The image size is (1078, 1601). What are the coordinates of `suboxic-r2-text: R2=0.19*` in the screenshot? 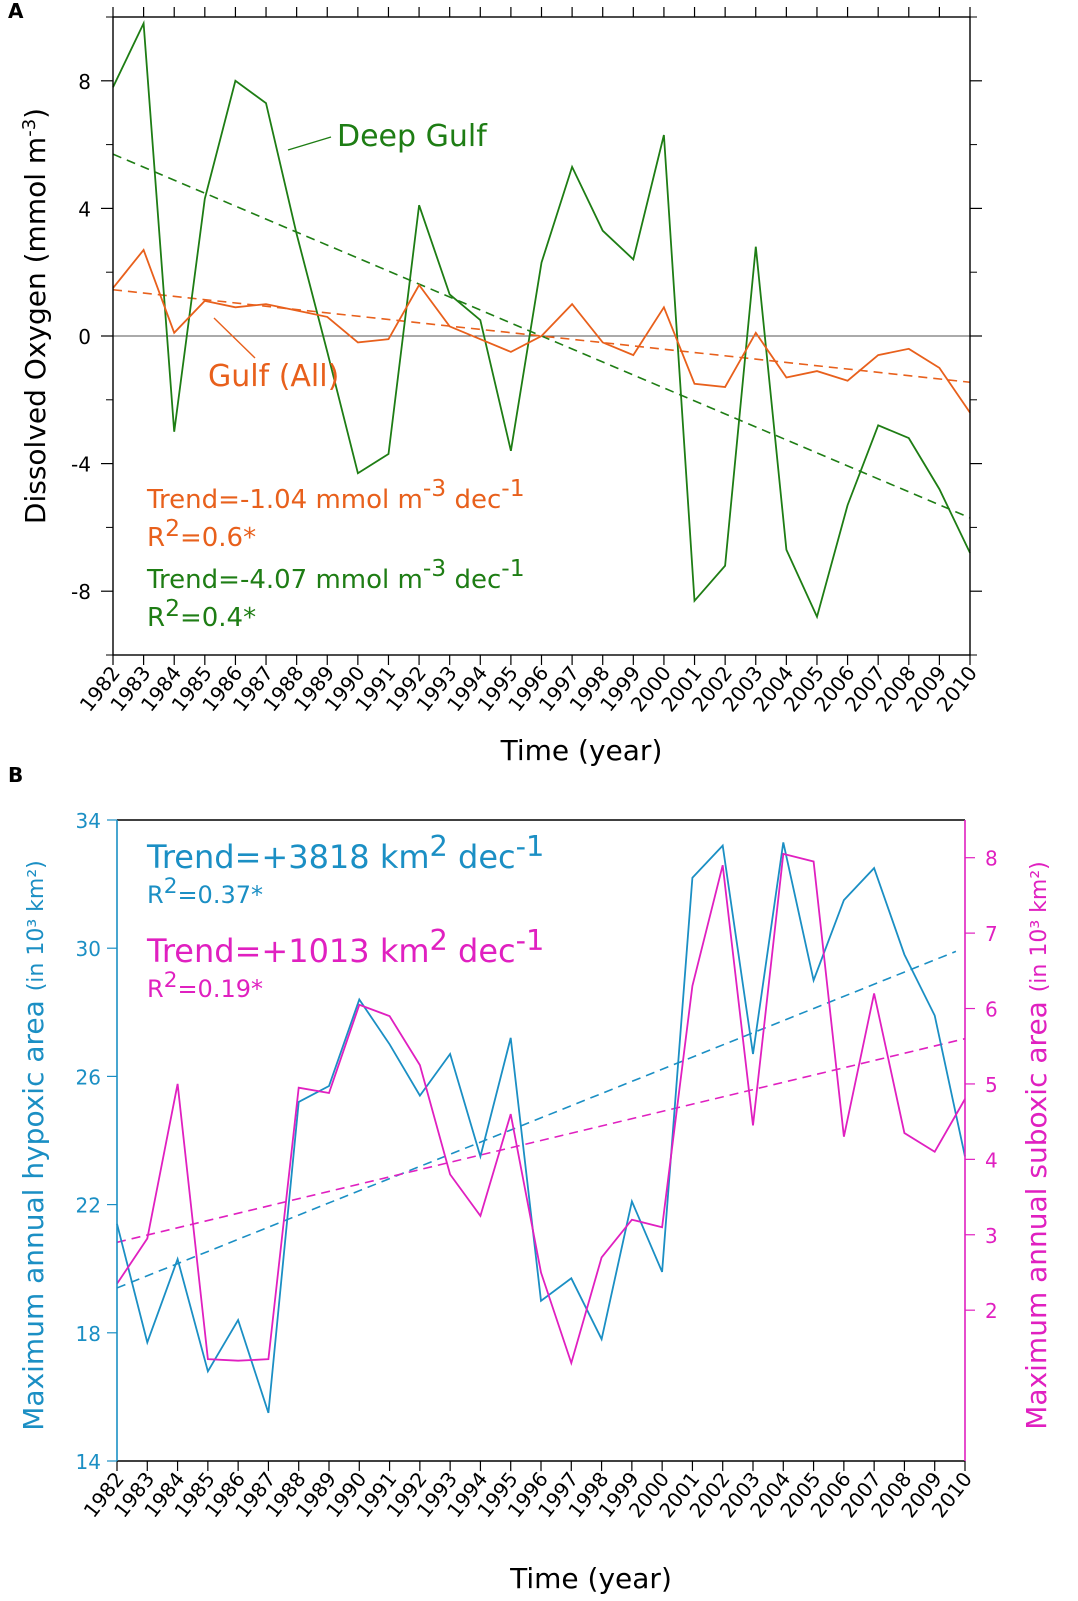 It's located at (205, 985).